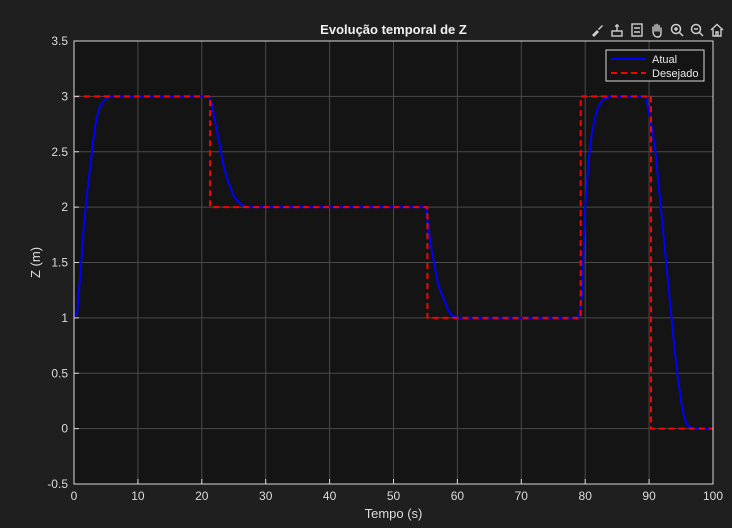  Describe the element at coordinates (138, 496) in the screenshot. I see `x-tick-label: 10` at that location.